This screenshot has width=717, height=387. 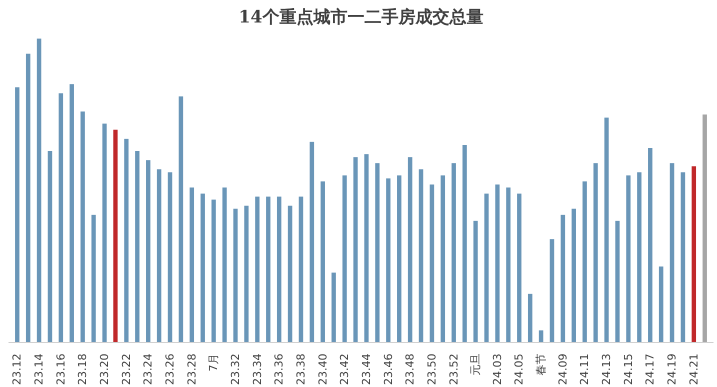 I want to click on x-tick-label: 23.20, so click(x=105, y=369).